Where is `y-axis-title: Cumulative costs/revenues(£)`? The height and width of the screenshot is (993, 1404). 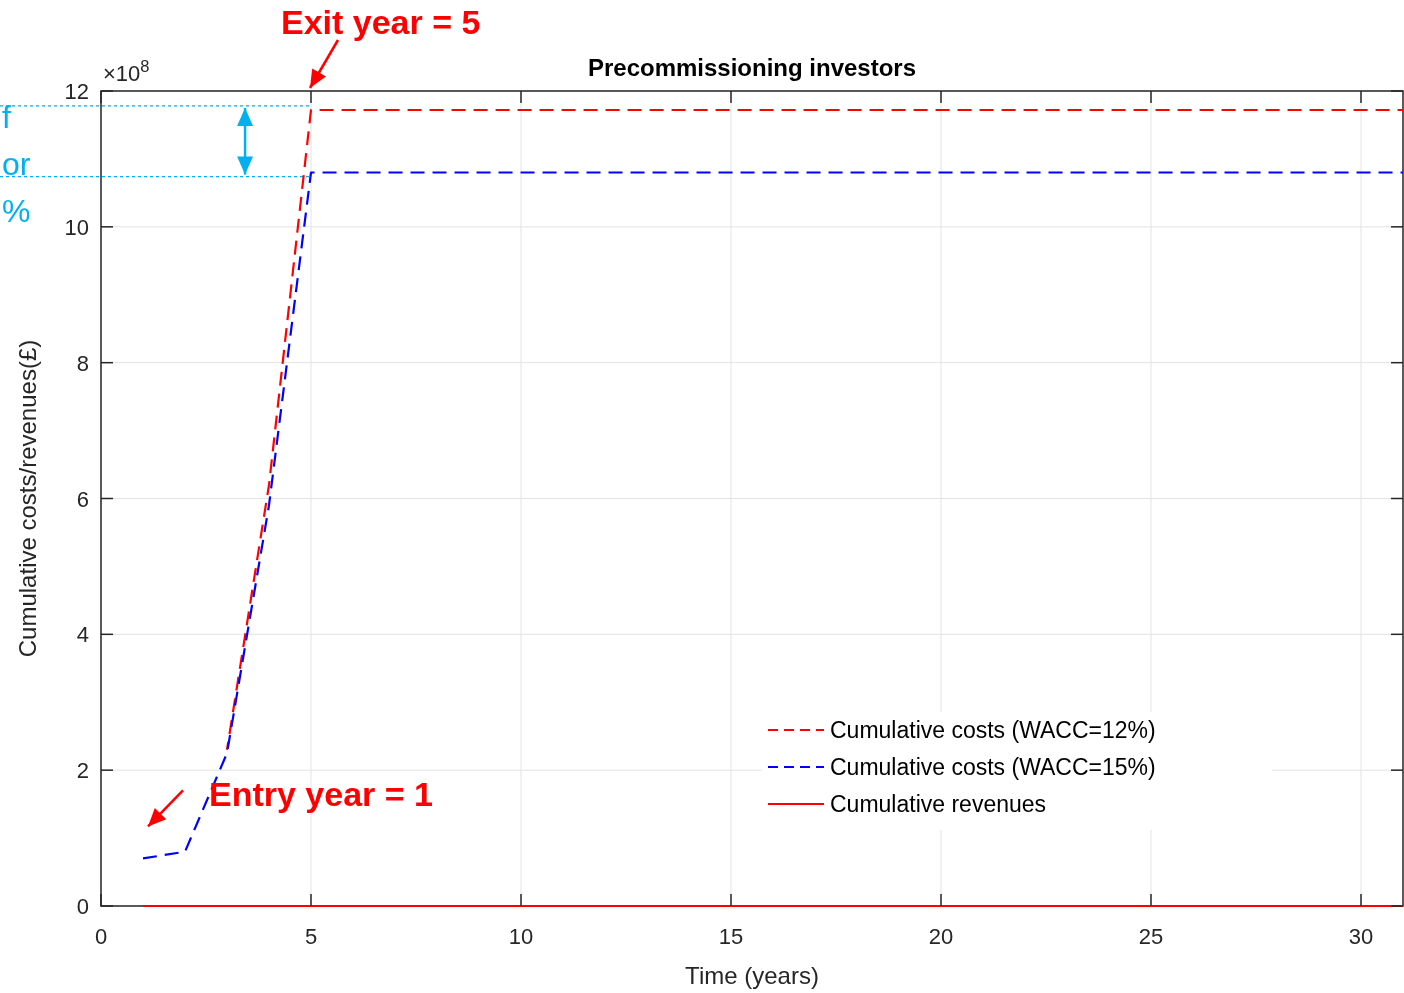
y-axis-title: Cumulative costs/revenues(£) is located at coordinates (27, 498).